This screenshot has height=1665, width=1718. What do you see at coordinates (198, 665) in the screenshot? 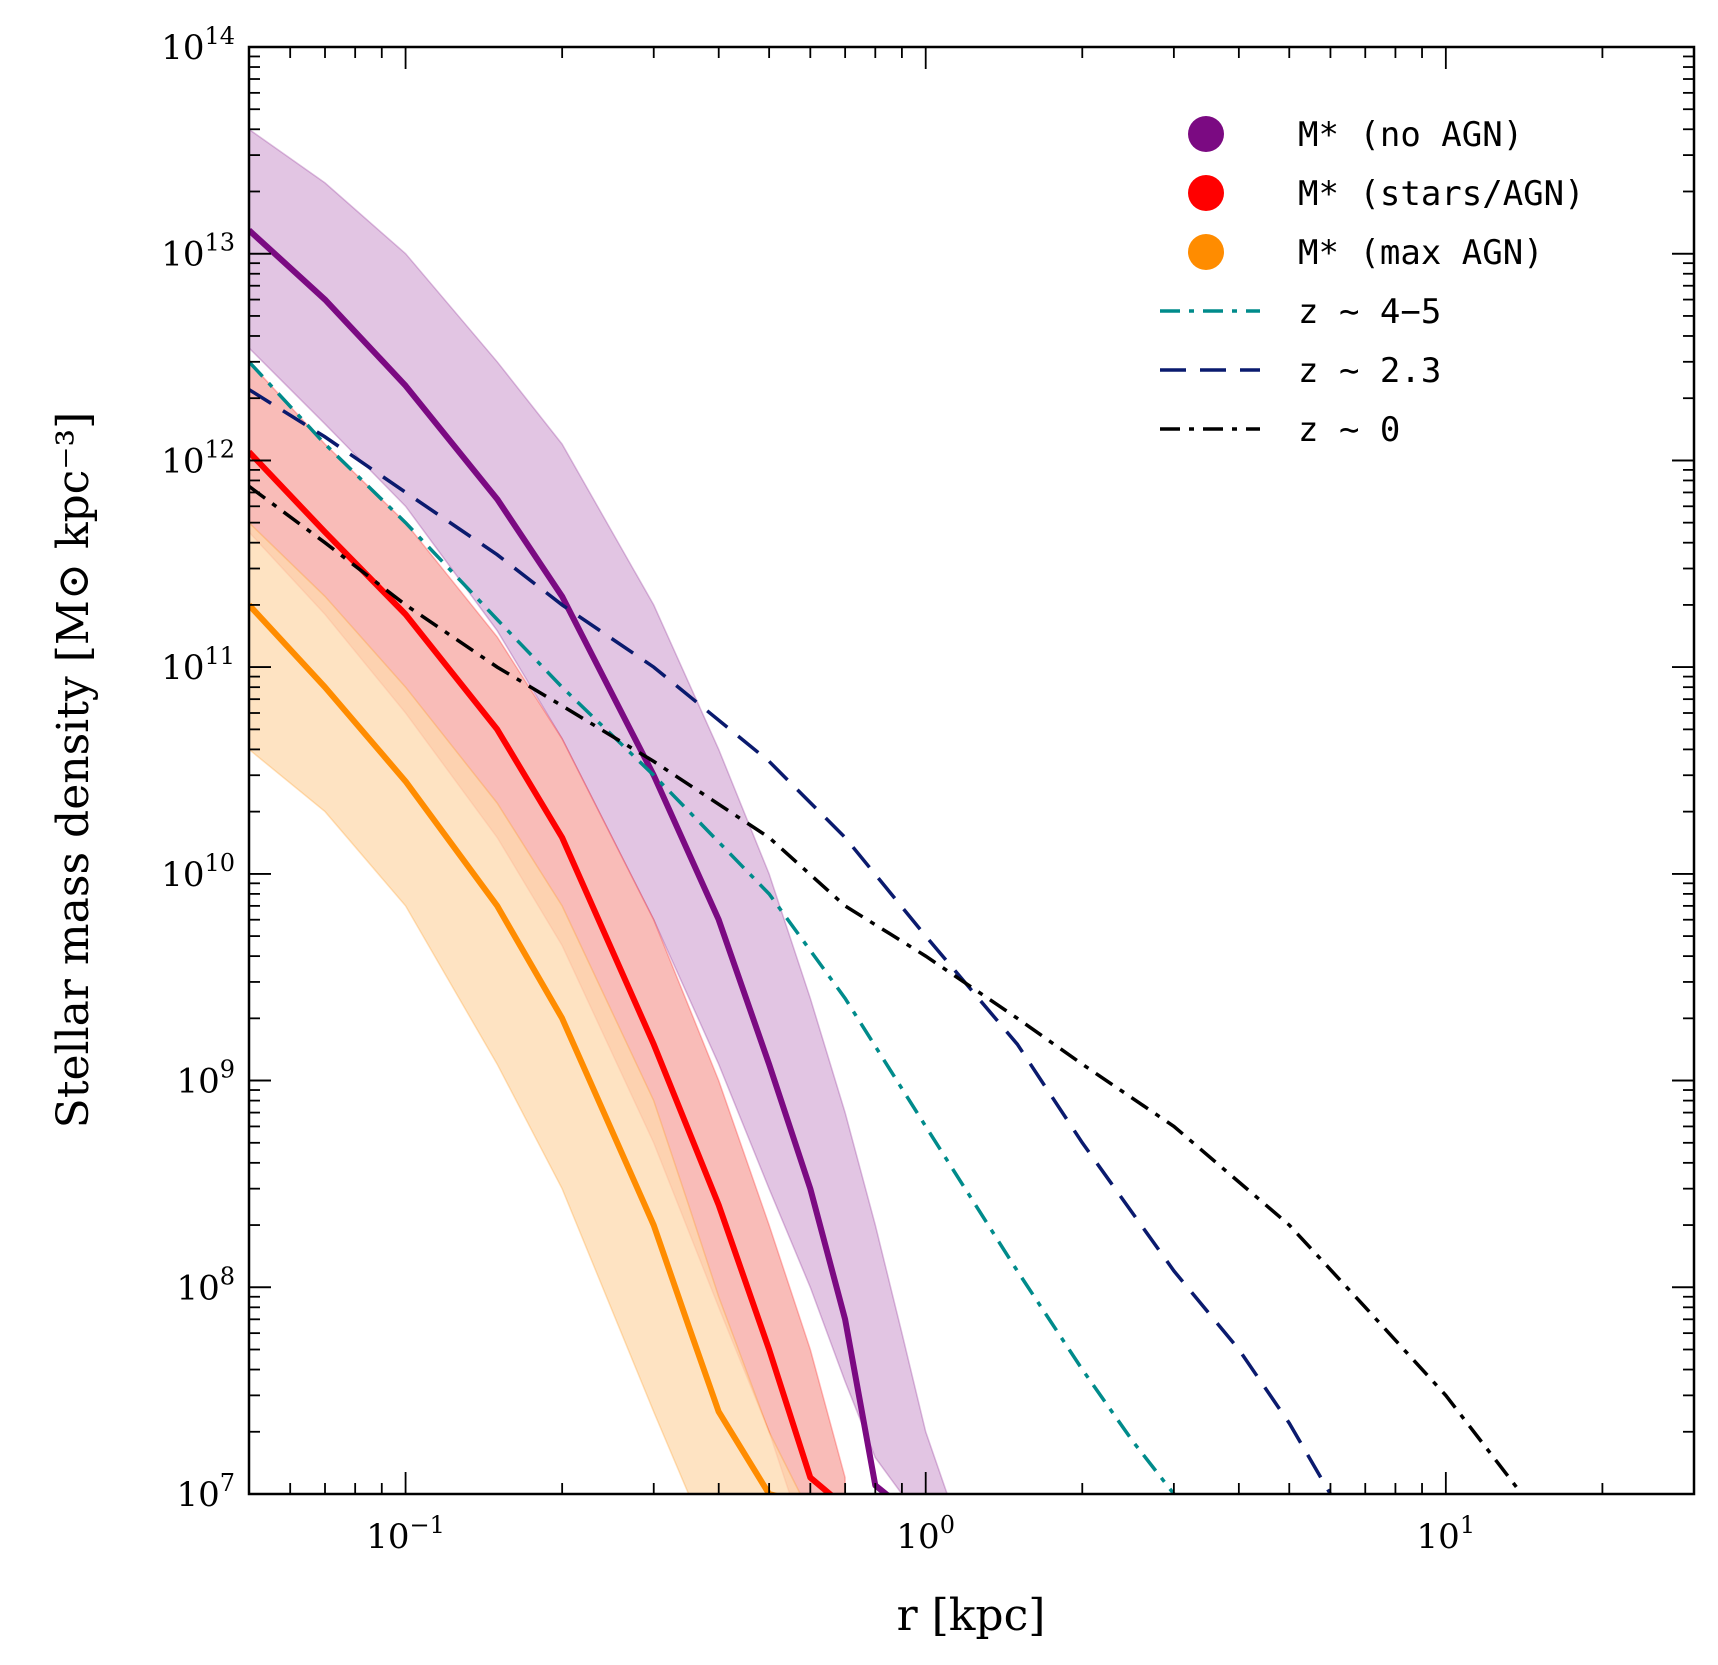
I see `y-tick-label-4: 10¹¹` at bounding box center [198, 665].